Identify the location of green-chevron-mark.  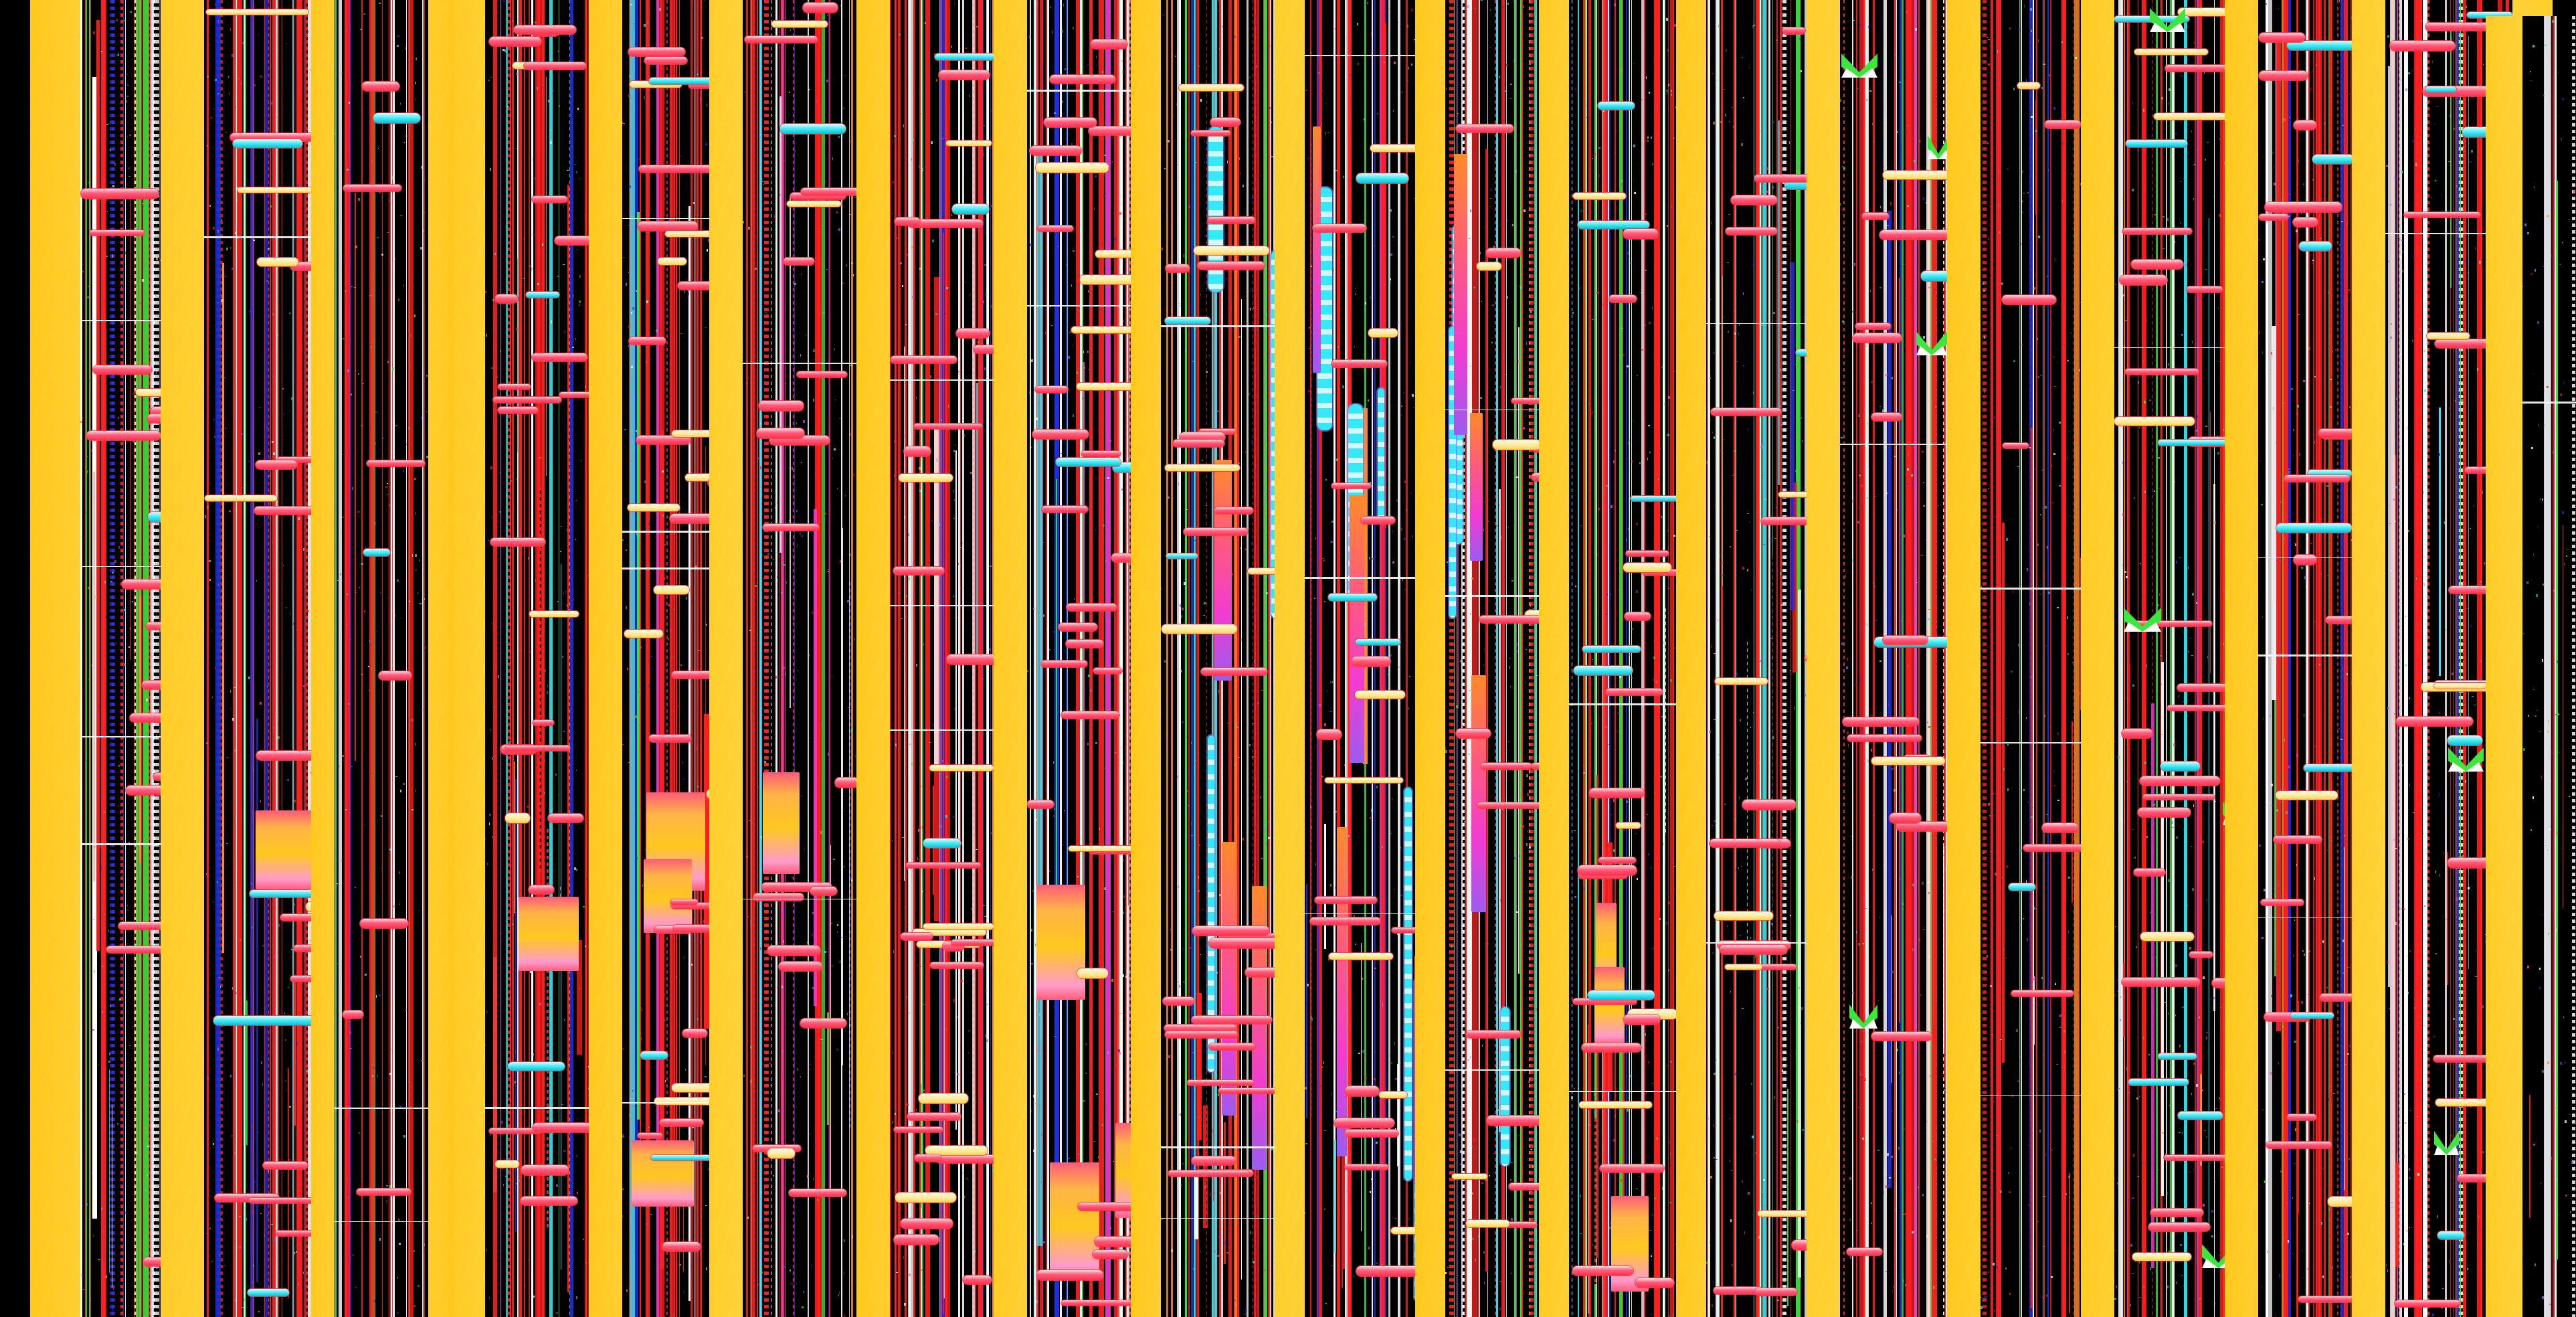
(1938, 146).